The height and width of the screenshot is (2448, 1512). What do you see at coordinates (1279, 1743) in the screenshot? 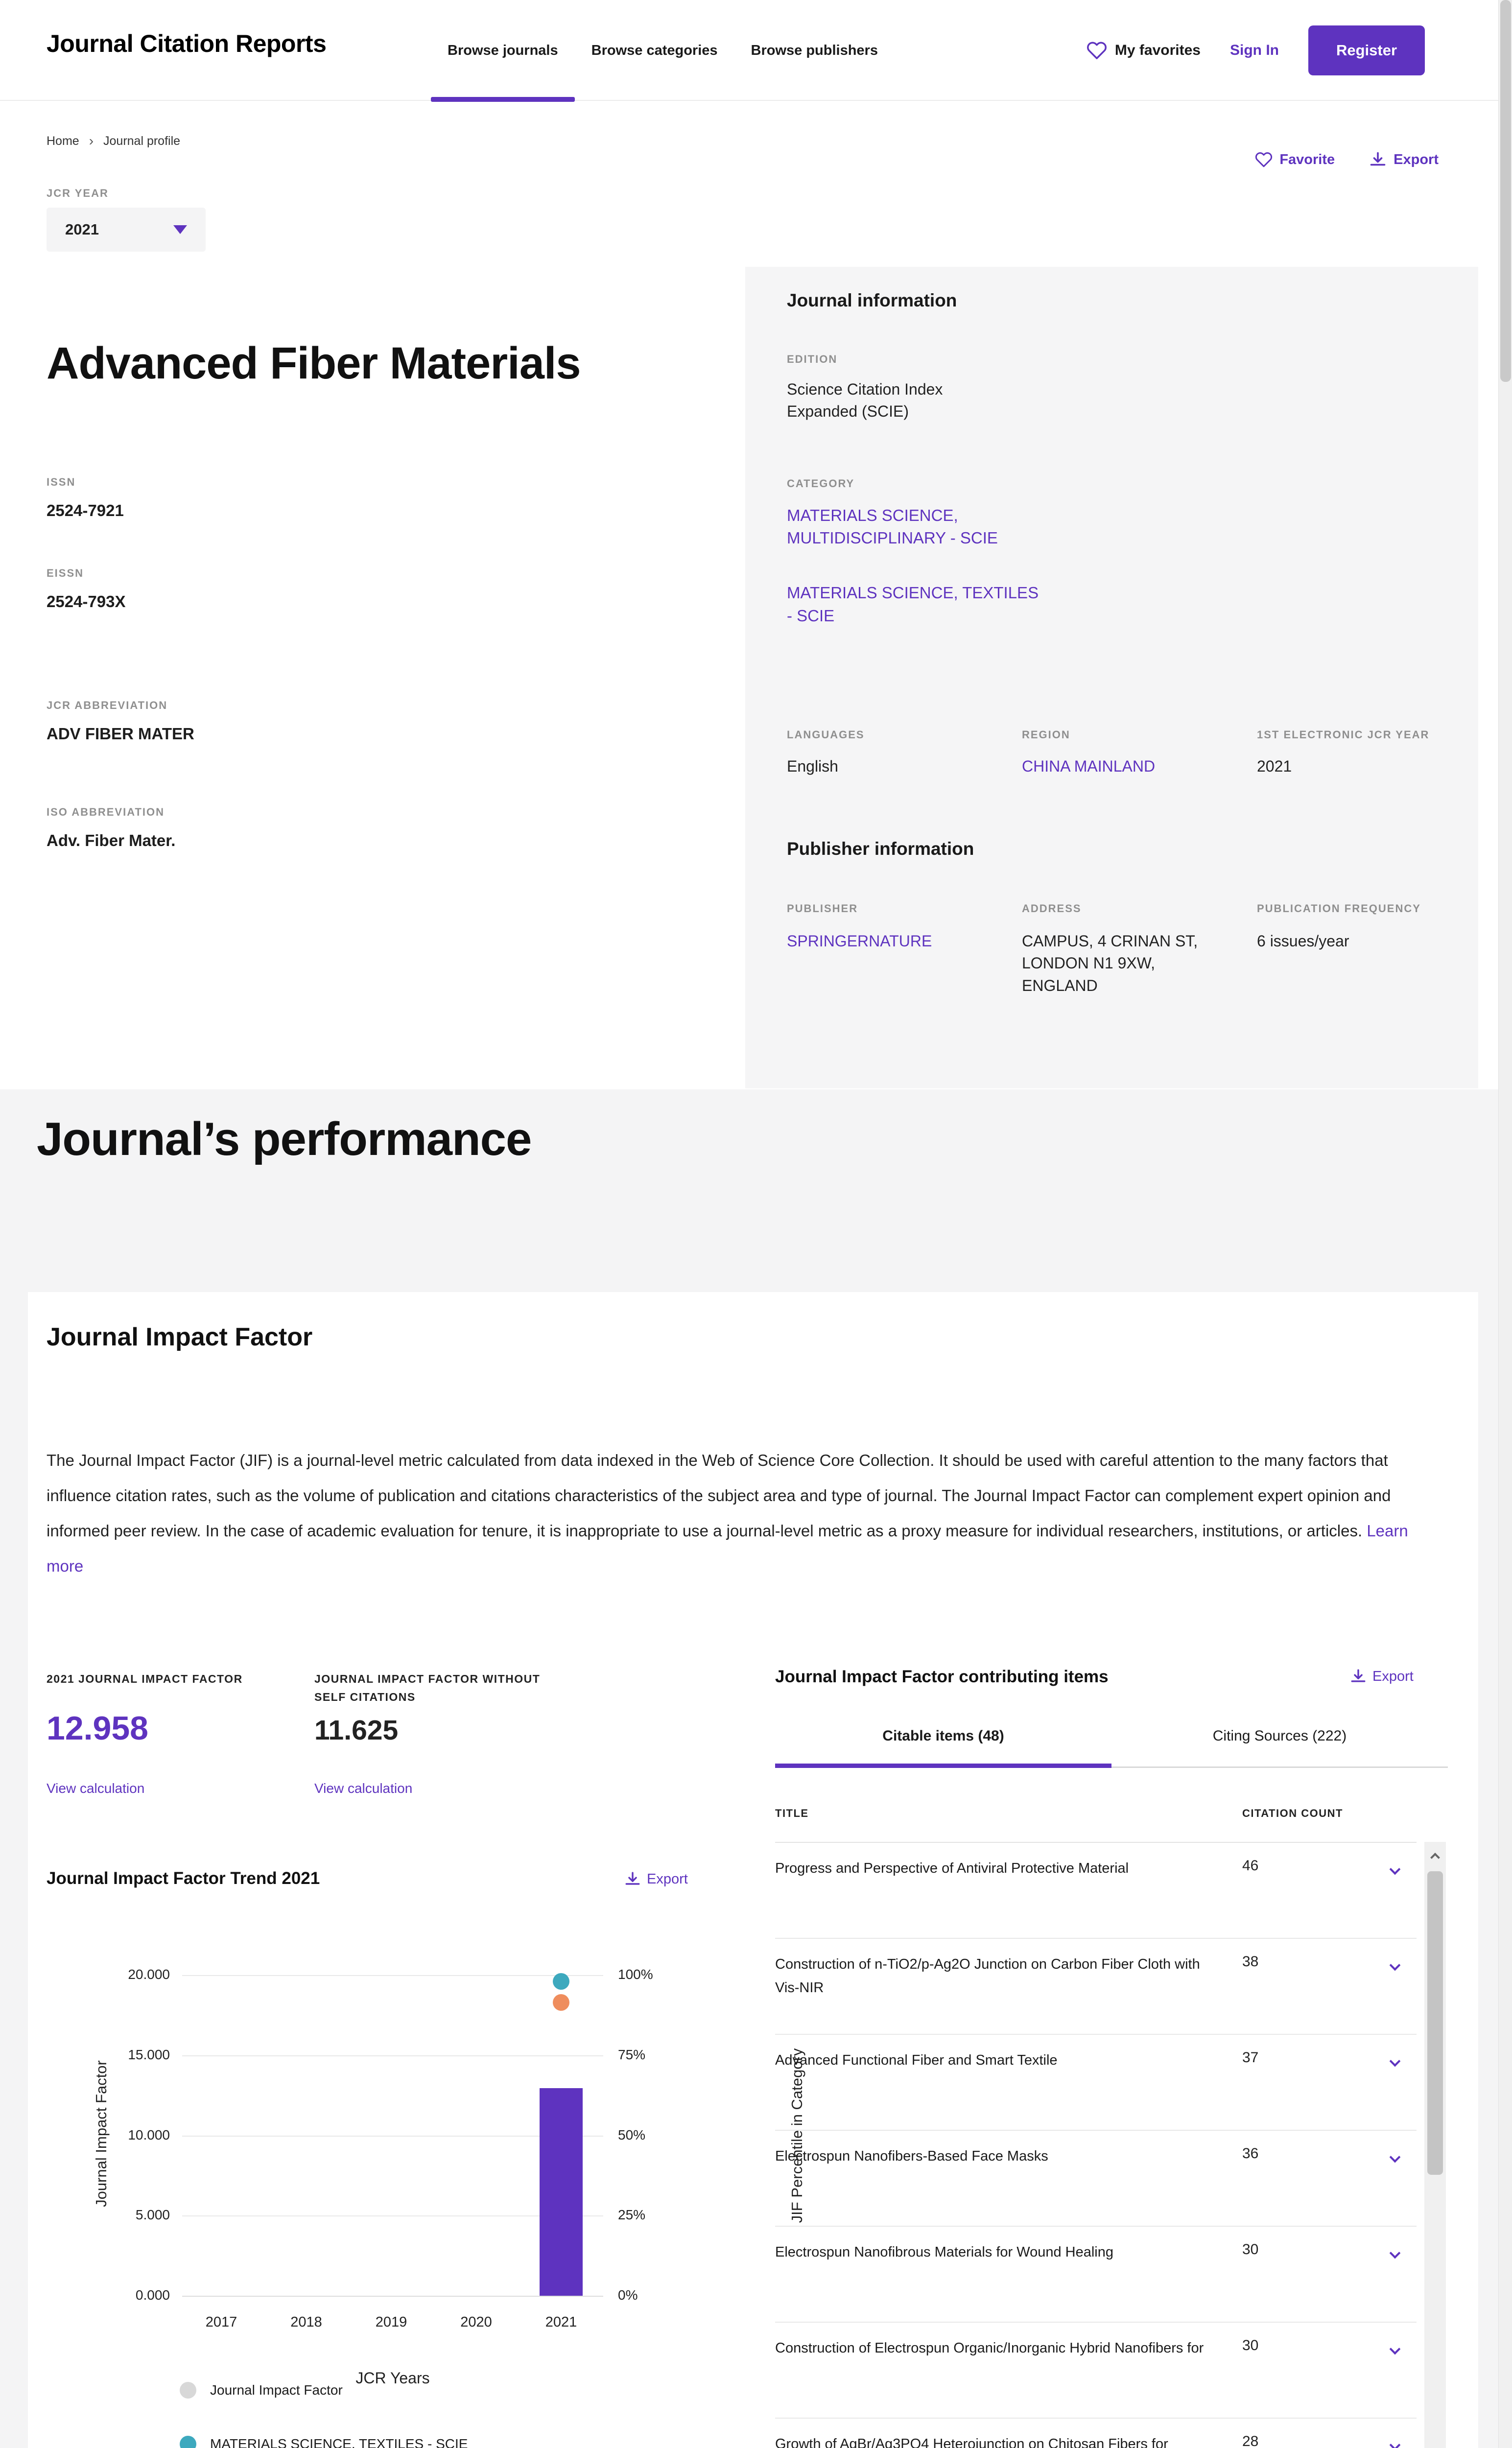
I see `tab-citing-sources: Citing Sources (222)` at bounding box center [1279, 1743].